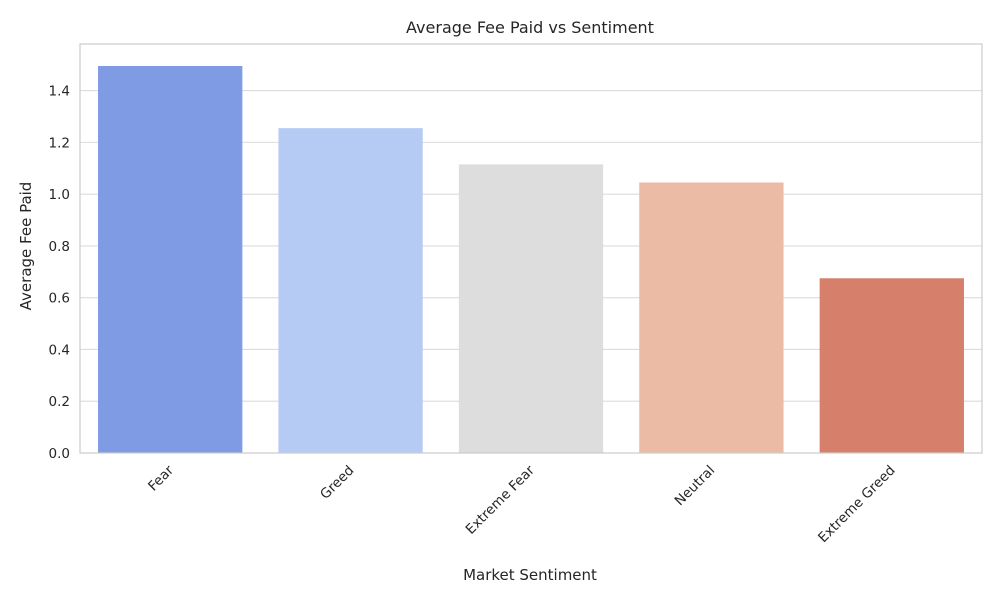  Describe the element at coordinates (59, 247) in the screenshot. I see `y-tick-label: 0.8` at that location.